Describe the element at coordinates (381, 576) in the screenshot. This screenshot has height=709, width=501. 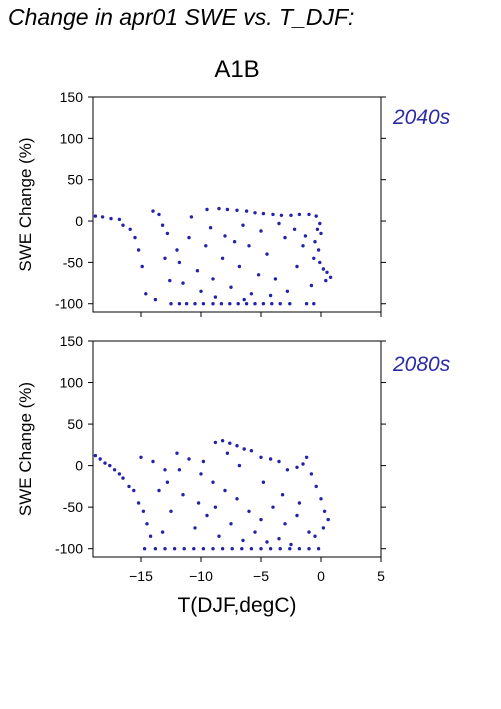
I see `x-tick-label: 5` at that location.